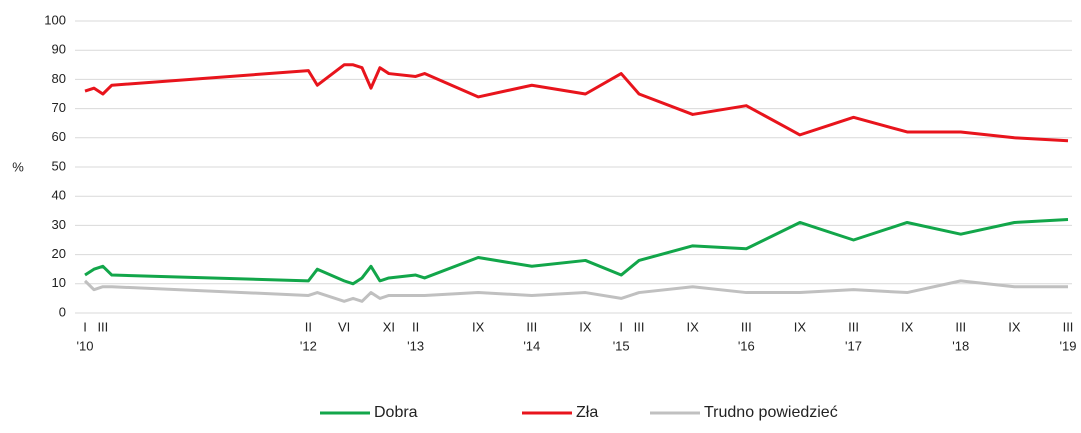  I want to click on x-year-label: '12, so click(308, 345).